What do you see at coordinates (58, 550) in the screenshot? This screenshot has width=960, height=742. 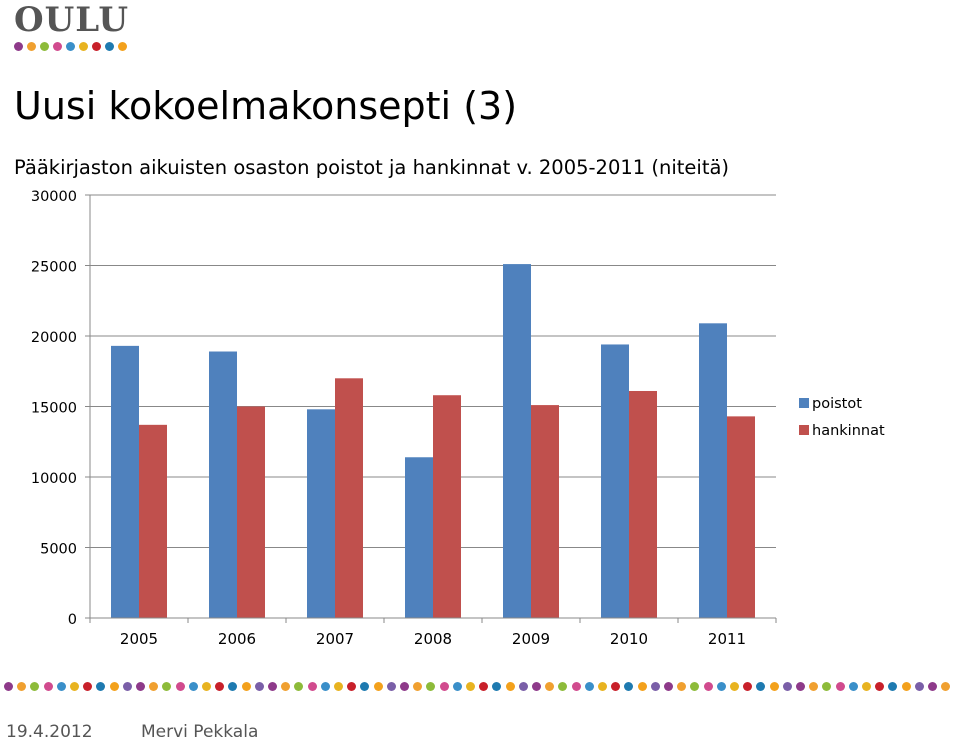 I see `y-tick-label: 5000` at bounding box center [58, 550].